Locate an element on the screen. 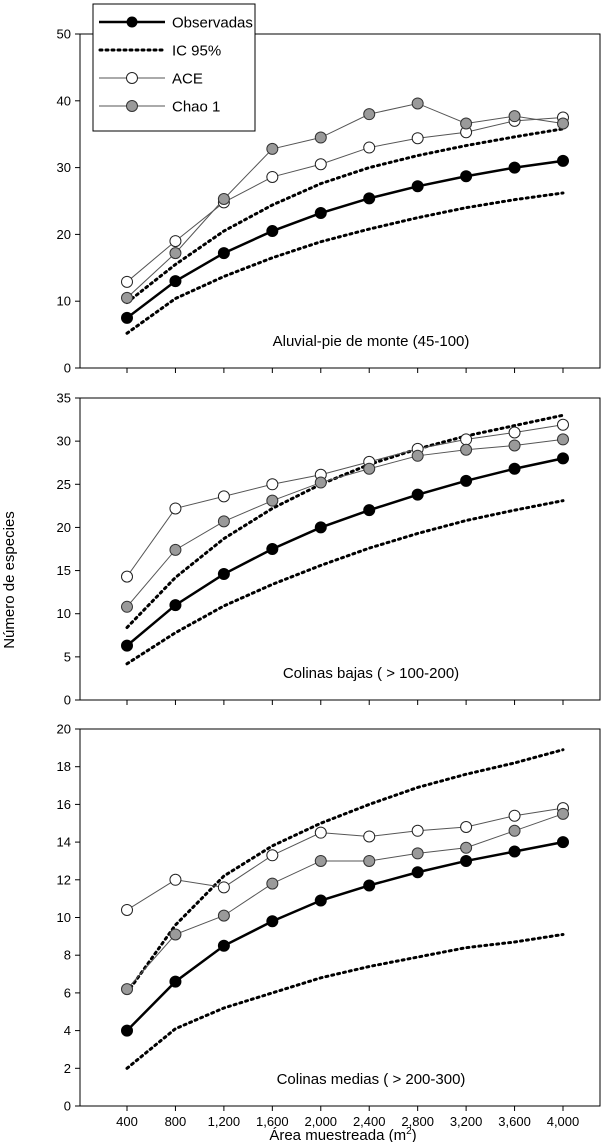  y-tick-label: 50 is located at coordinates (64, 34).